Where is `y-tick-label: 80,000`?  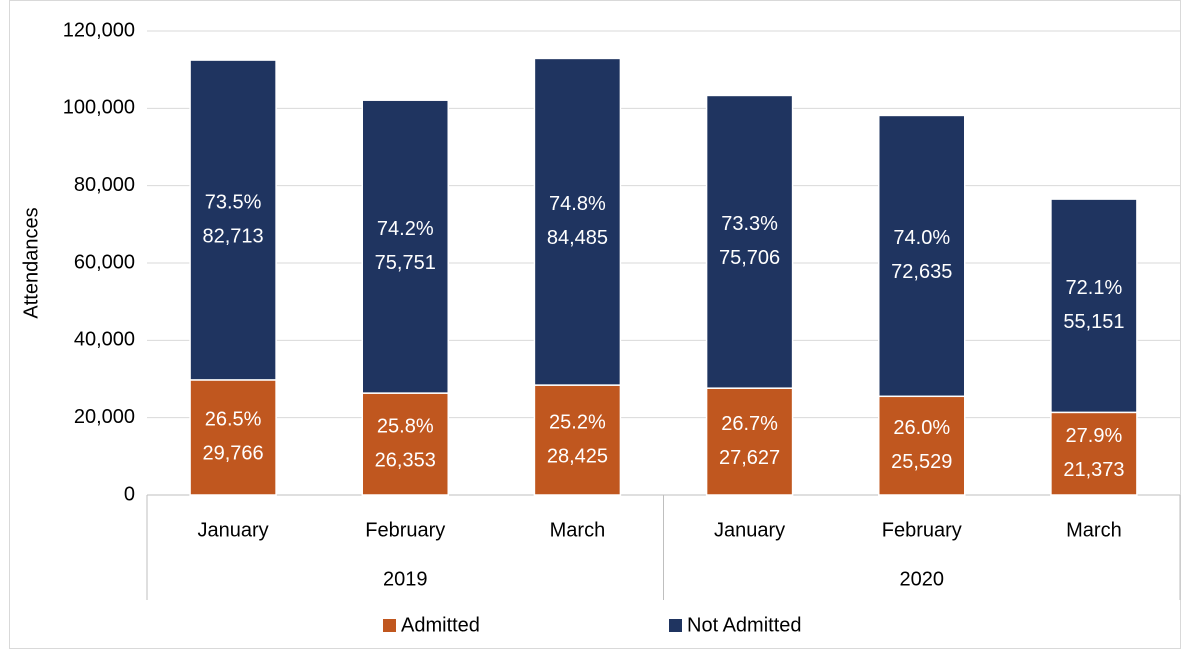
y-tick-label: 80,000 is located at coordinates (104, 185).